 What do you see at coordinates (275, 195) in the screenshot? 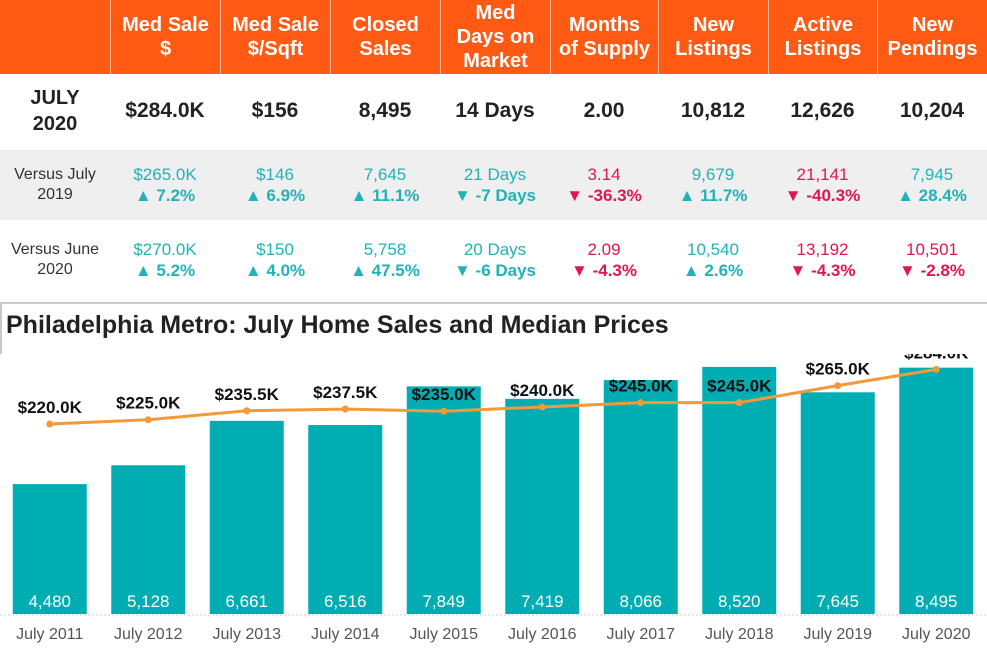
I see `comparison-change: ▲ 6.9%` at bounding box center [275, 195].